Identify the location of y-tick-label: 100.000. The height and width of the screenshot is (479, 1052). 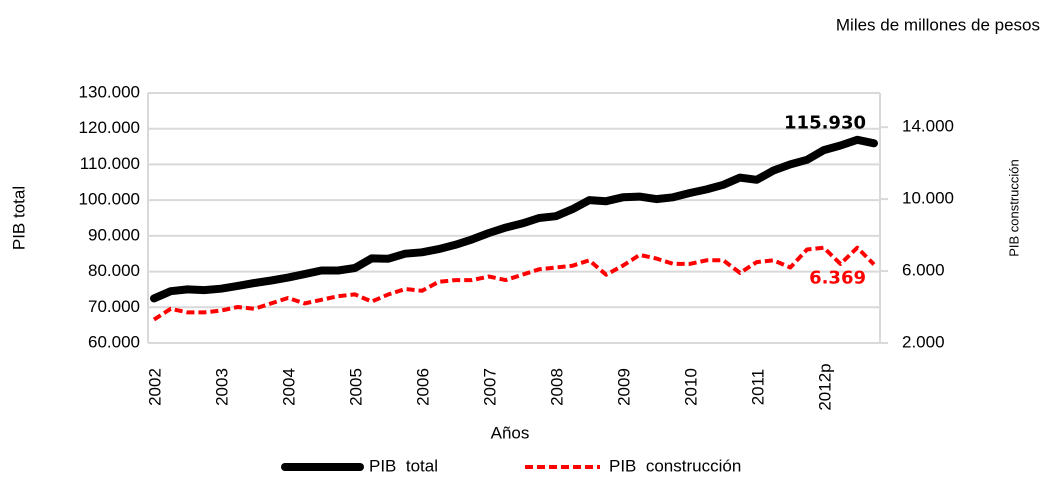
(109, 199).